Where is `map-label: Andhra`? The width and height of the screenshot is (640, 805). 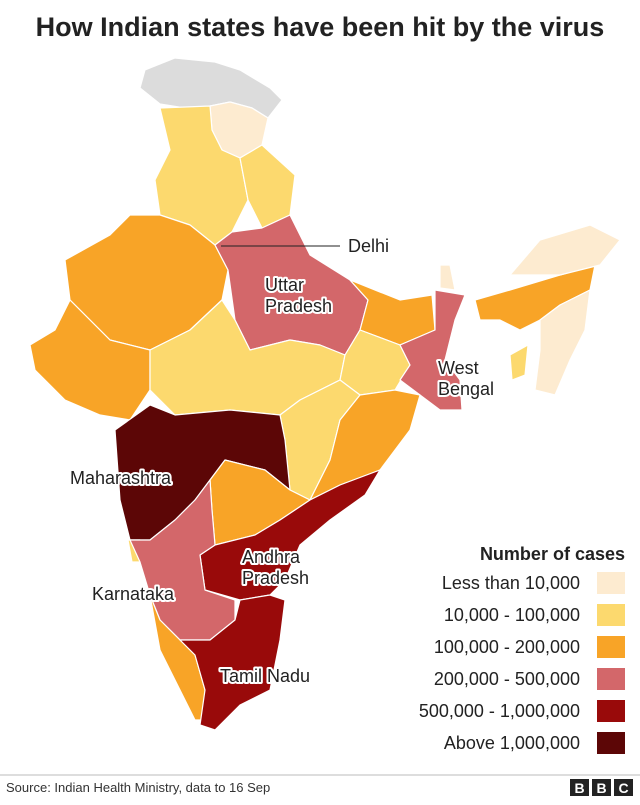 map-label: Andhra is located at coordinates (271, 557).